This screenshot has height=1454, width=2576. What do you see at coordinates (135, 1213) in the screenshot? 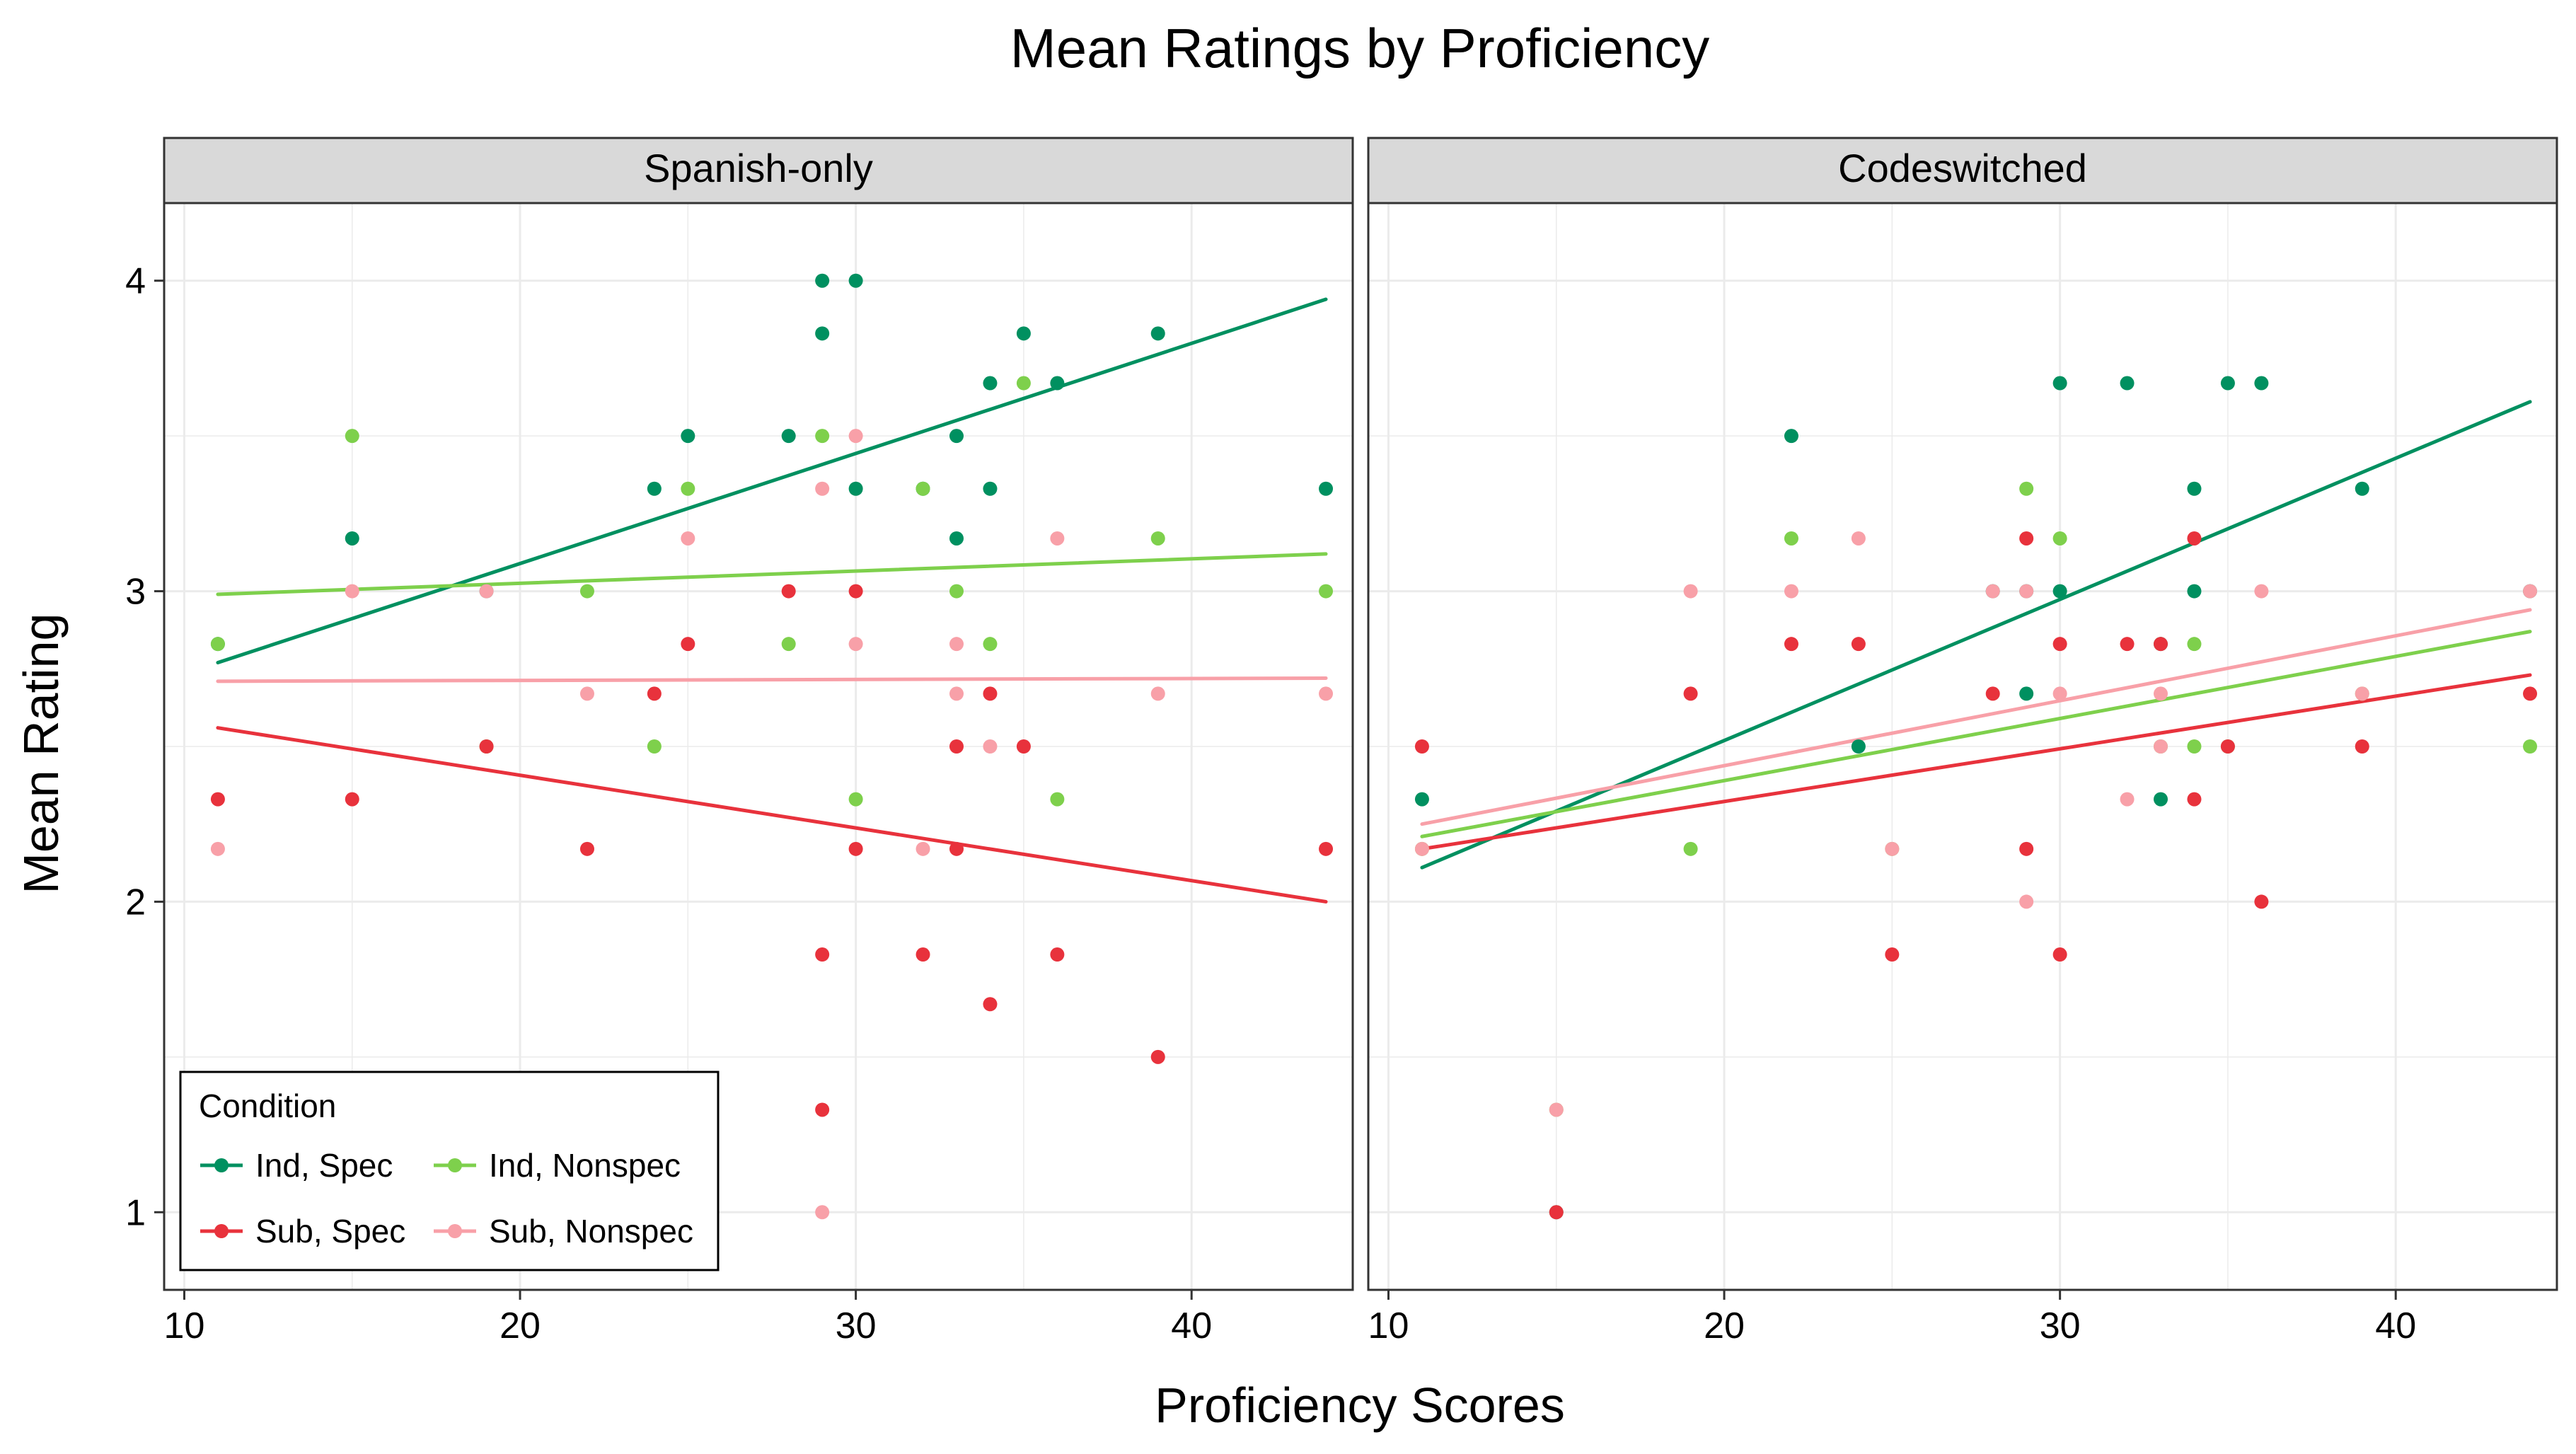
I see `y-tick-label: 1` at bounding box center [135, 1213].